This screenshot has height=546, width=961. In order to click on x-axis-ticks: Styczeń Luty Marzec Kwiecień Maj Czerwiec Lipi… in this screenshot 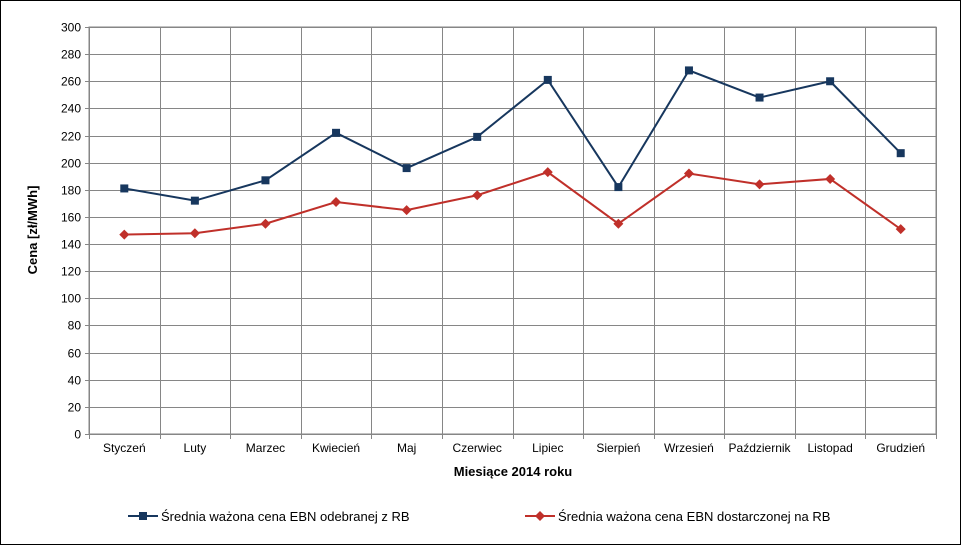, I will do `click(514, 448)`.